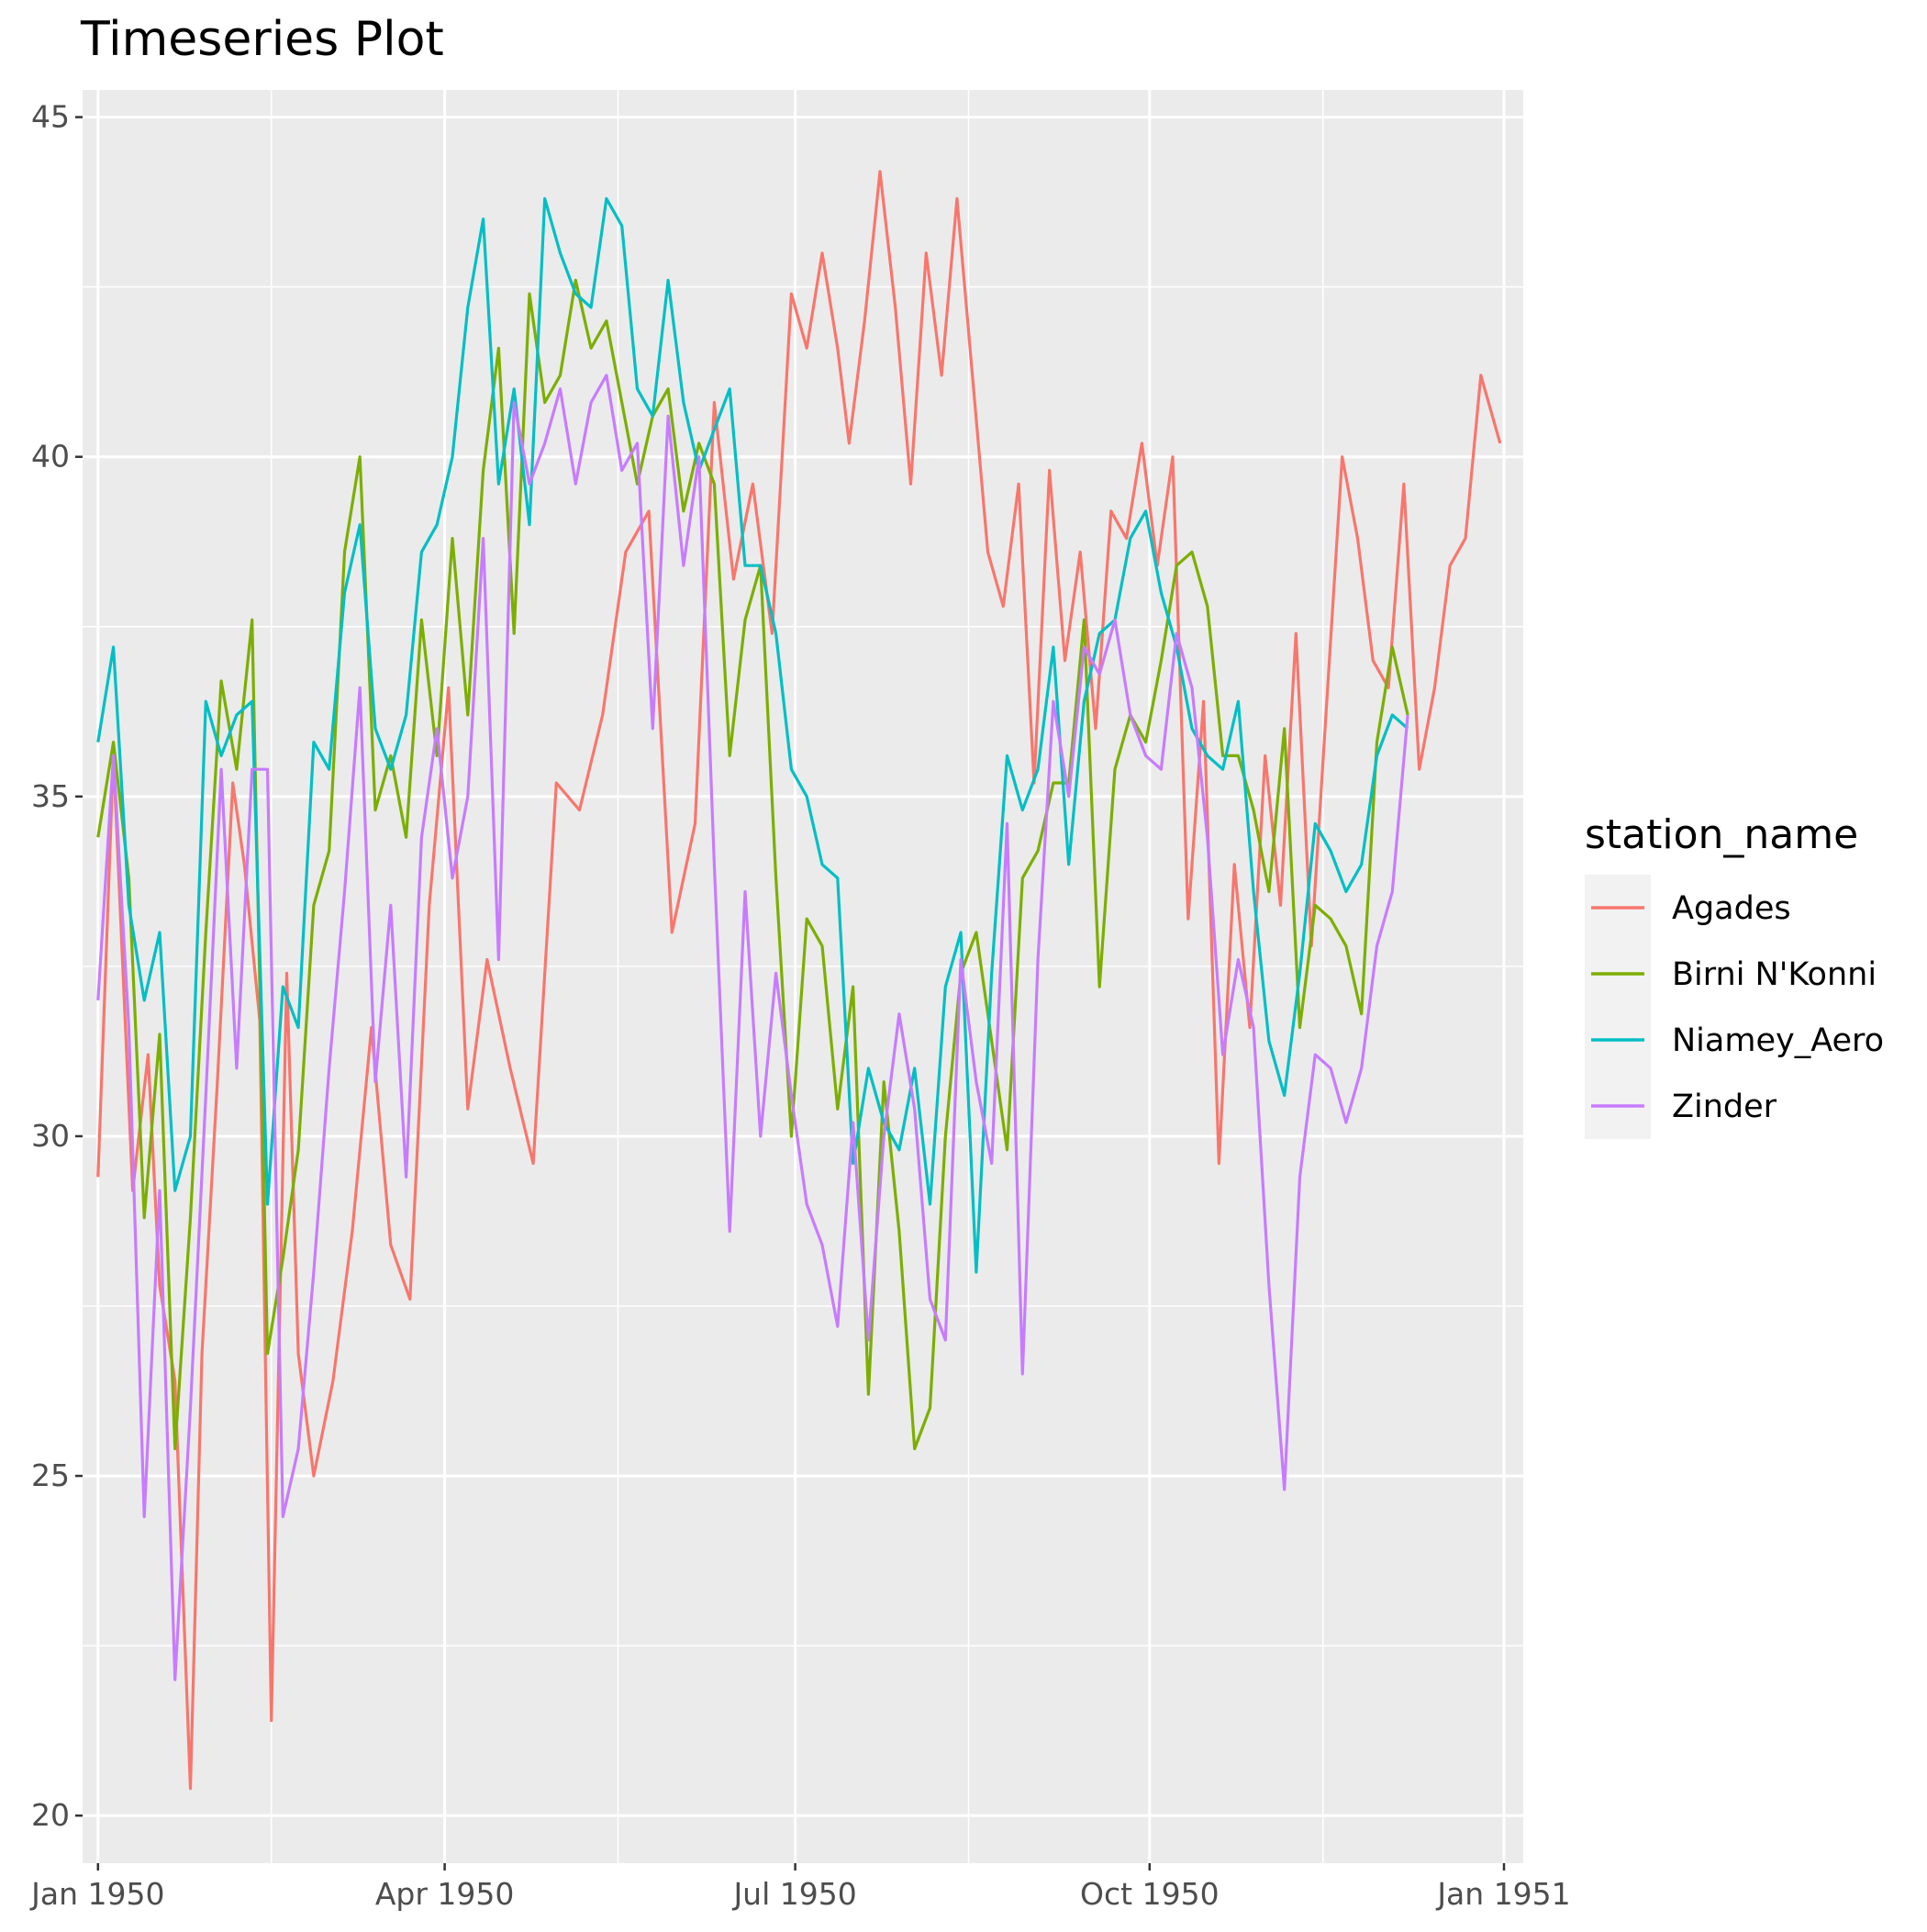  I want to click on y-tick-label: 45, so click(50, 117).